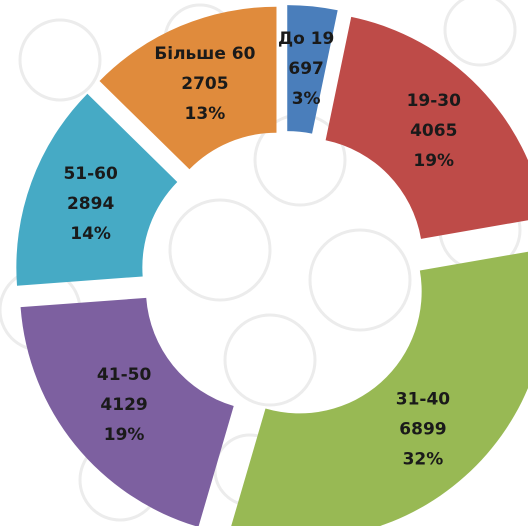  What do you see at coordinates (433, 131) in the screenshot?
I see `segment-value: 4065` at bounding box center [433, 131].